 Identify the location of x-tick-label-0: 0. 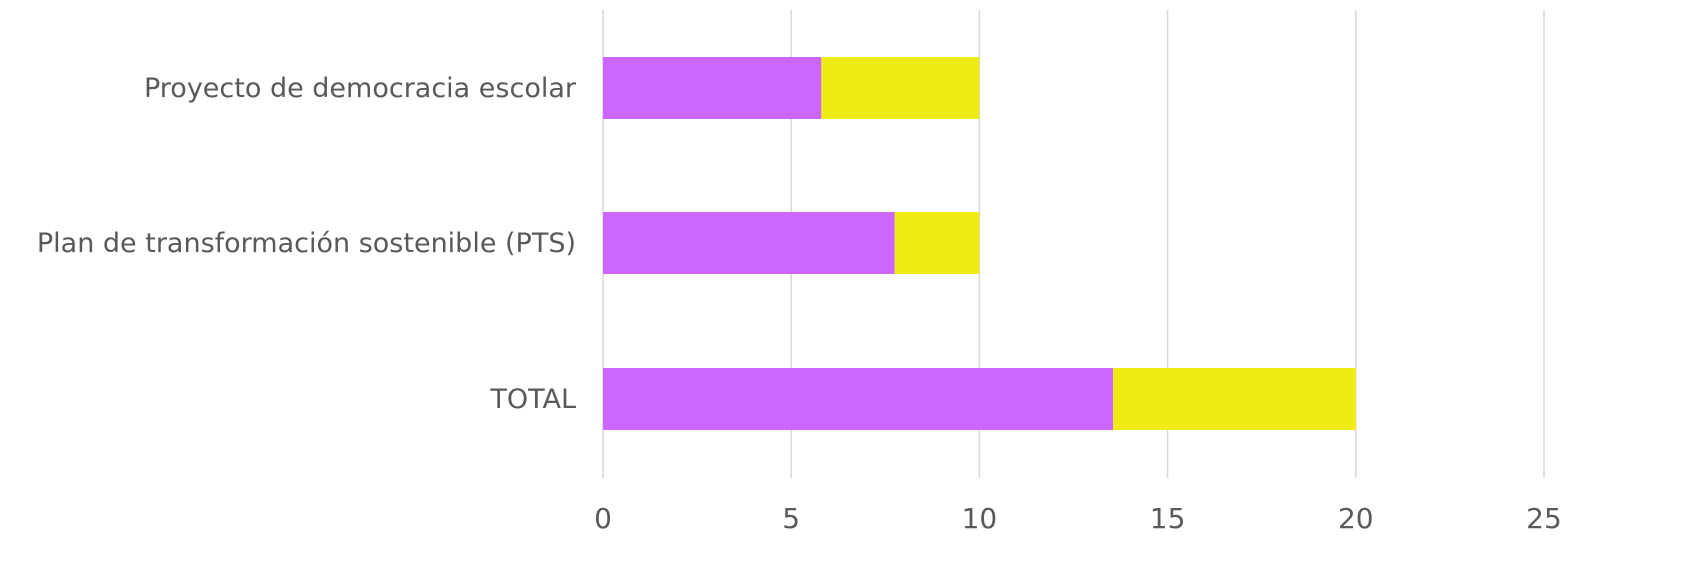
(603, 518).